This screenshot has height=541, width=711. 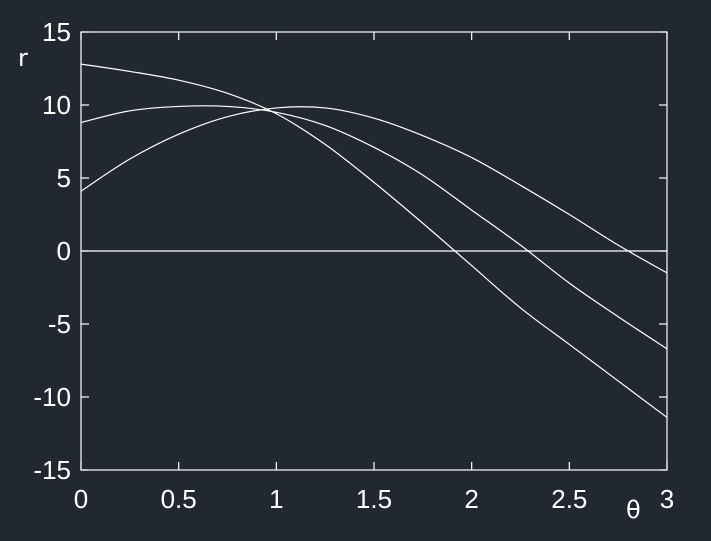 I want to click on y-tick-label: 0, so click(x=64, y=251).